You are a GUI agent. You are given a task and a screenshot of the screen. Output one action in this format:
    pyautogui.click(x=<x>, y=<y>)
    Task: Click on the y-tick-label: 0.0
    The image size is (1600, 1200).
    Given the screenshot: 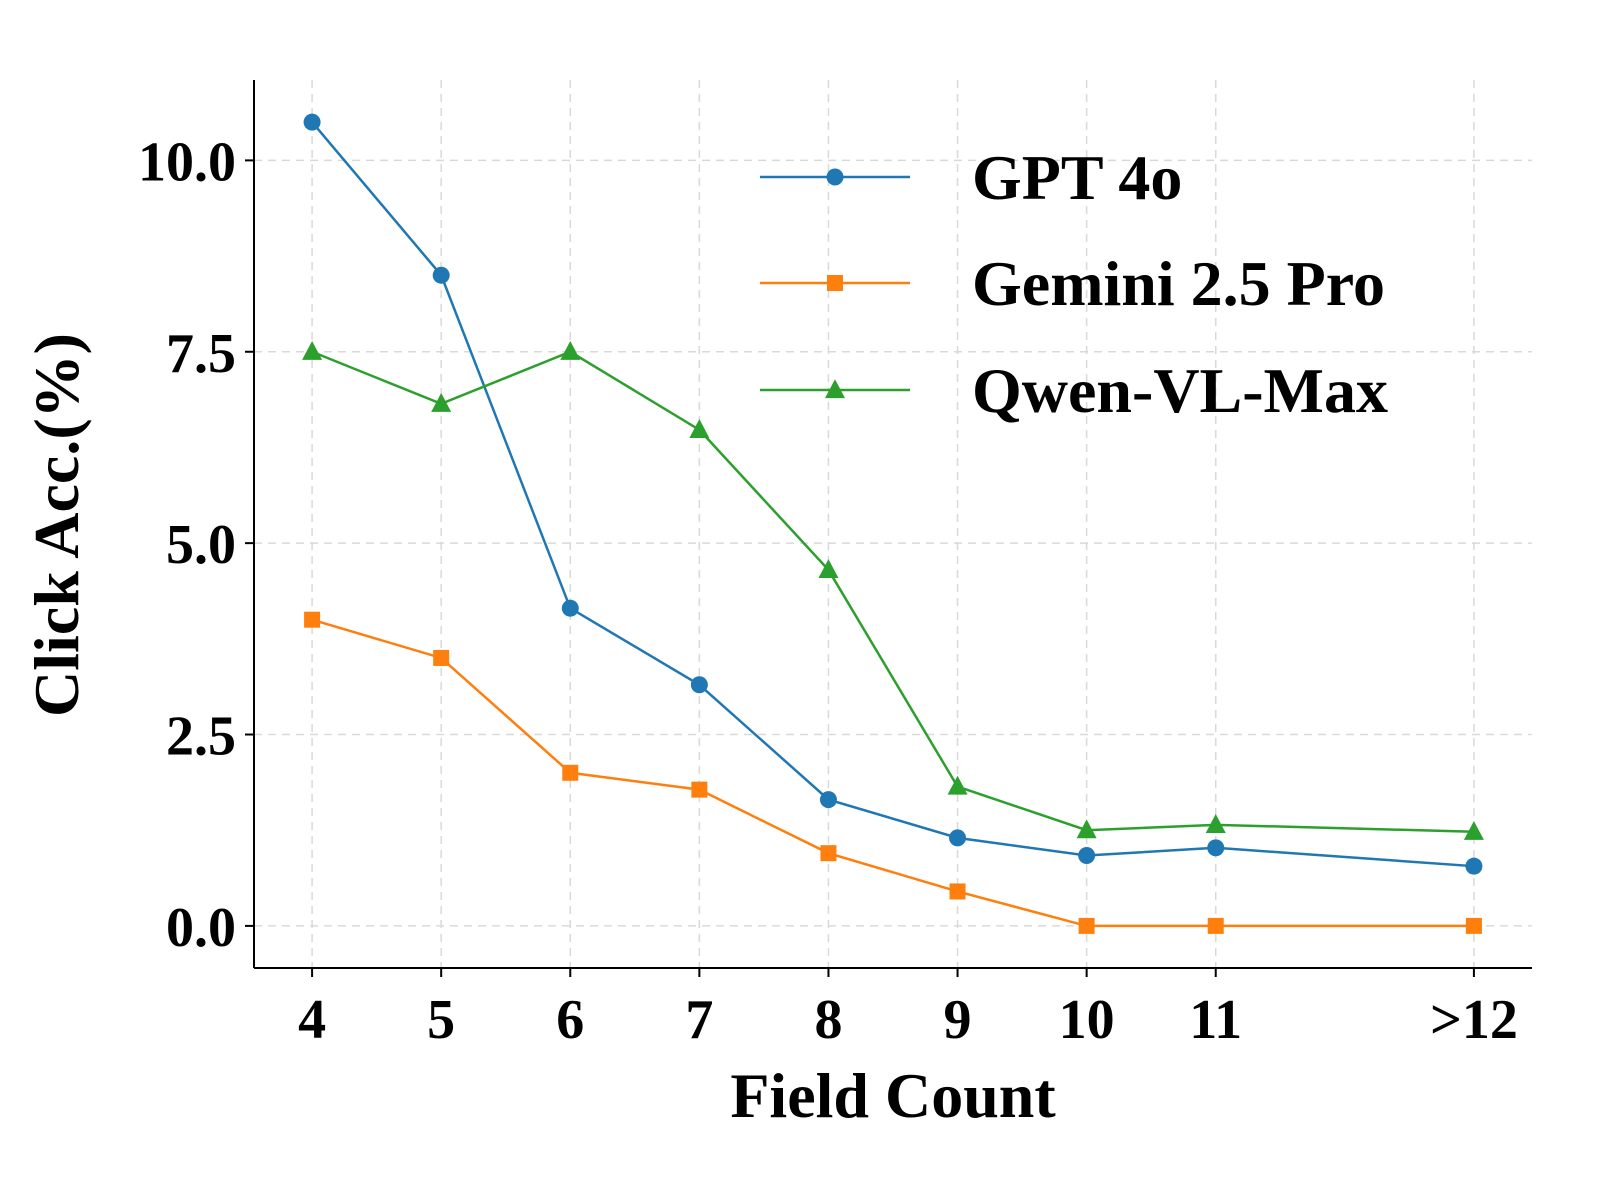 What is the action you would take?
    pyautogui.click(x=201, y=928)
    